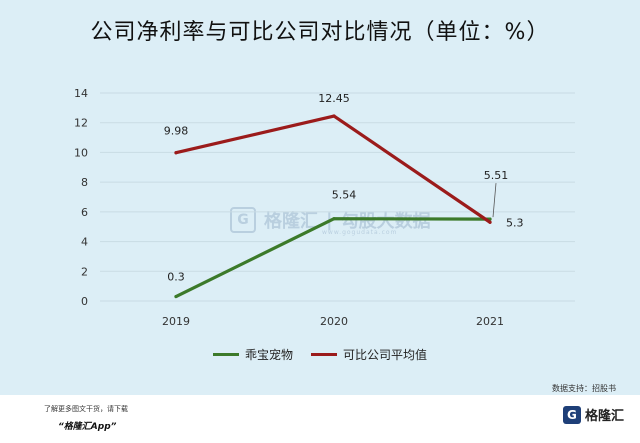 The width and height of the screenshot is (640, 443). What do you see at coordinates (291, 221) in the screenshot?
I see `watermark-brand: 格隆汇` at bounding box center [291, 221].